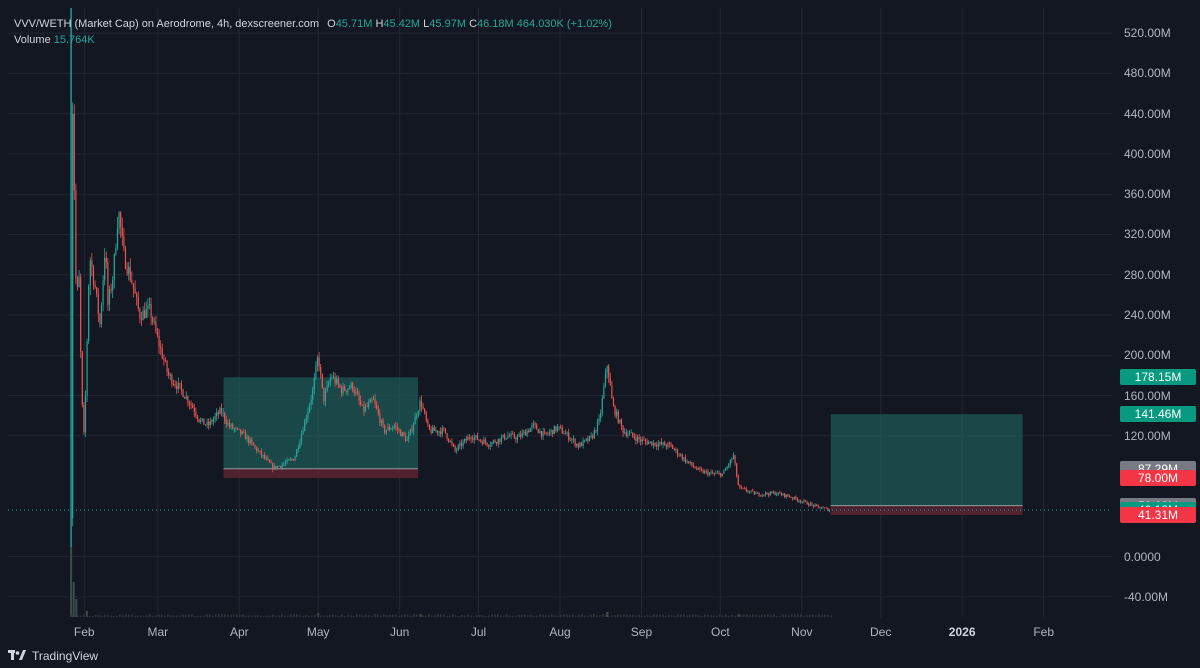  I want to click on tradingview-branding: TradingView, so click(53, 656).